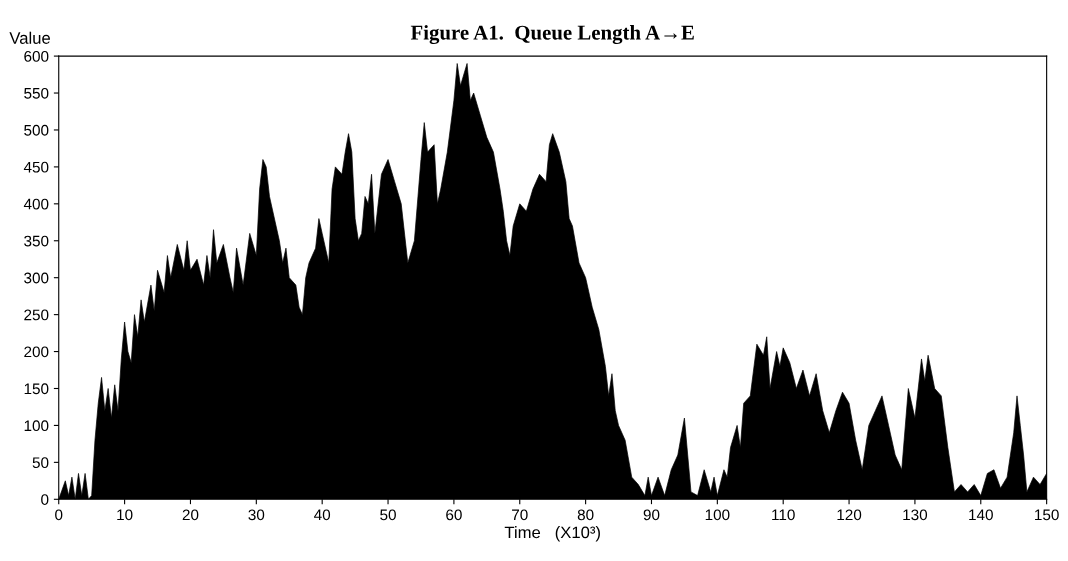  What do you see at coordinates (36, 352) in the screenshot?
I see `y-tick-label: 200` at bounding box center [36, 352].